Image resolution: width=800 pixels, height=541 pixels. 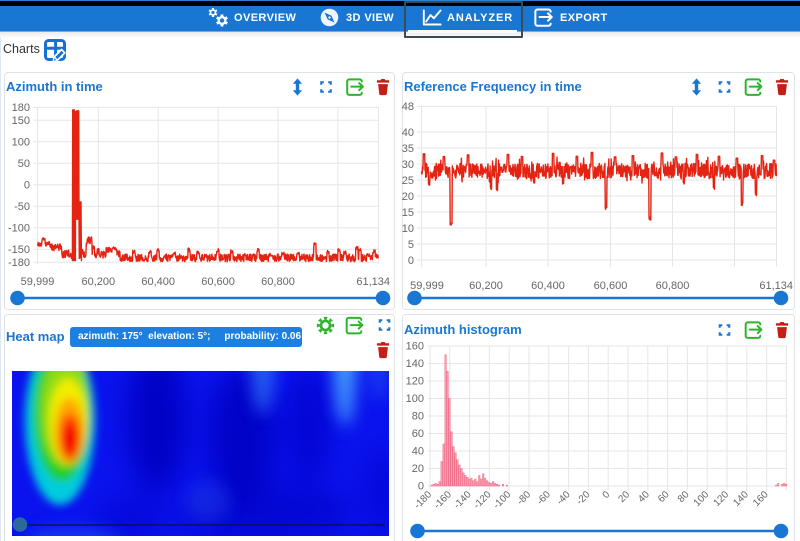 What do you see at coordinates (408, 229) in the screenshot?
I see `svg-text: 10` at bounding box center [408, 229].